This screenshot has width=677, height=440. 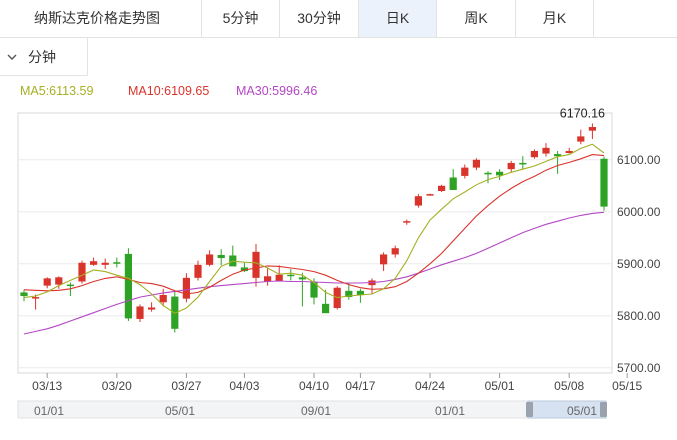 What do you see at coordinates (639, 160) in the screenshot?
I see `y-tick-label: 6100.00` at bounding box center [639, 160].